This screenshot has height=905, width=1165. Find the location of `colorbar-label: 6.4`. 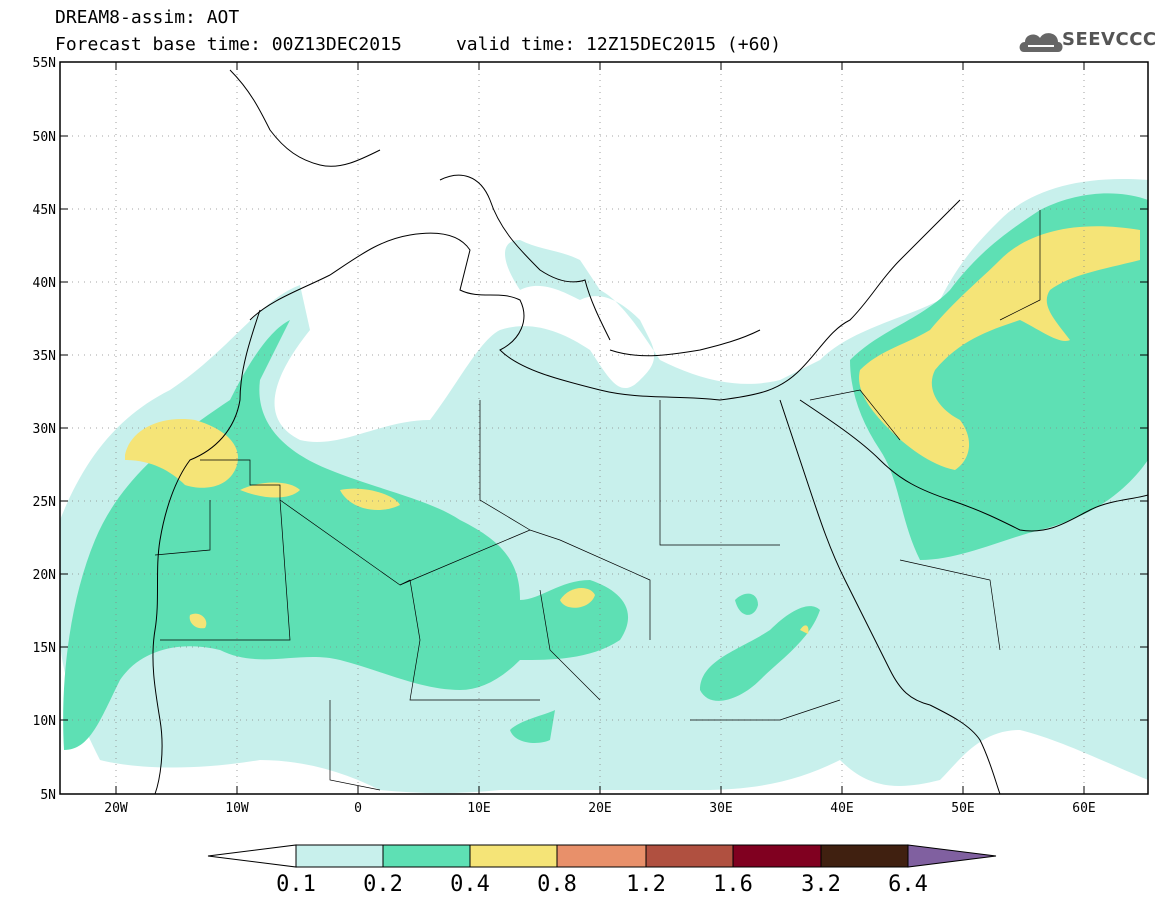

colorbar-label: 6.4 is located at coordinates (908, 884).